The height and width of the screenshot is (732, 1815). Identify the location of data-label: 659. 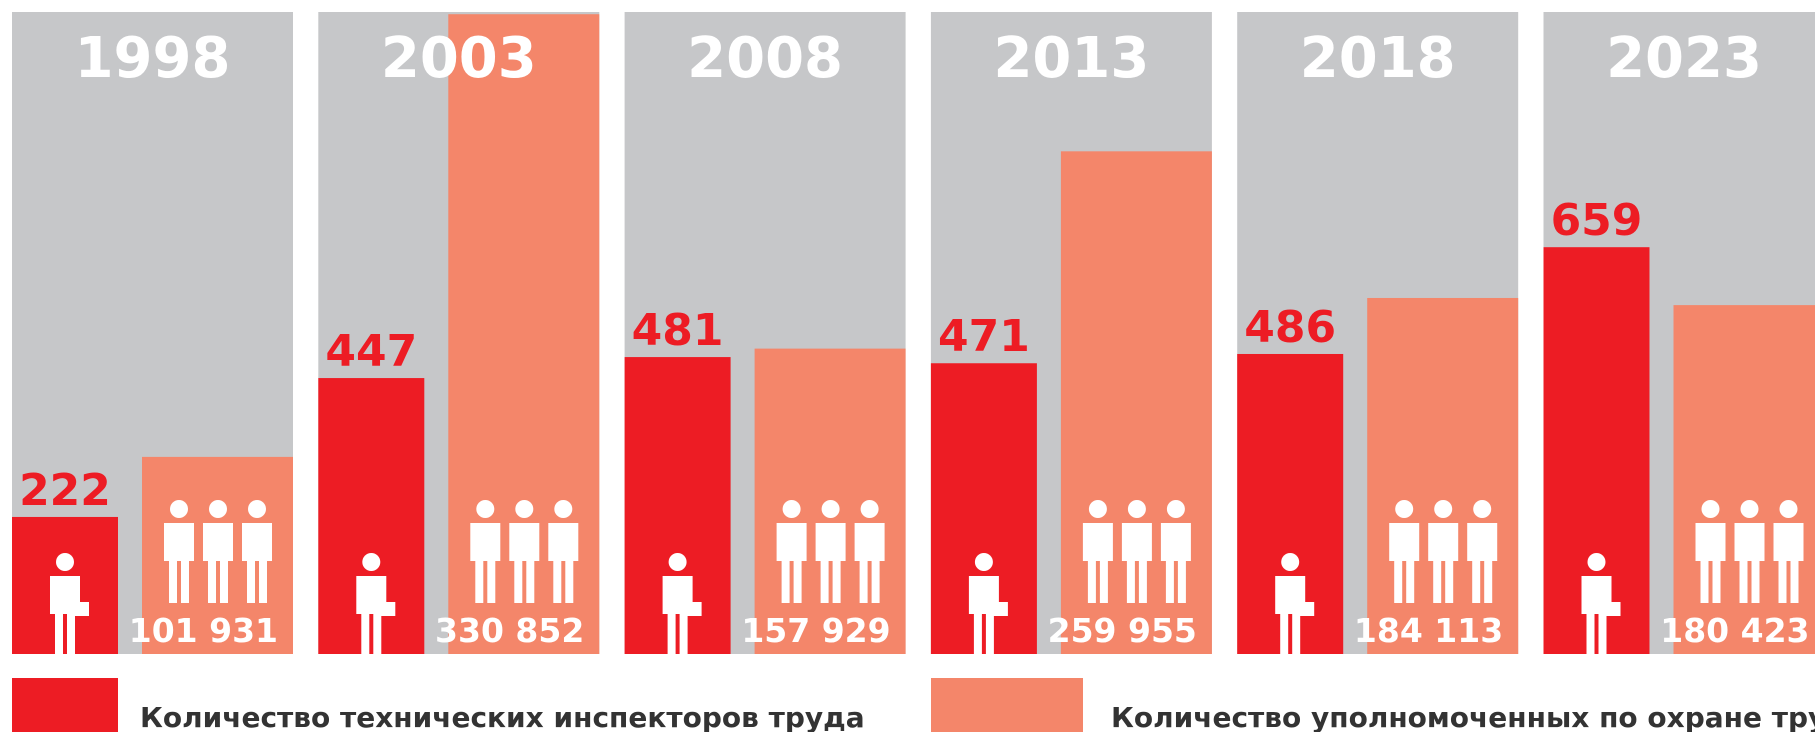
(1597, 220).